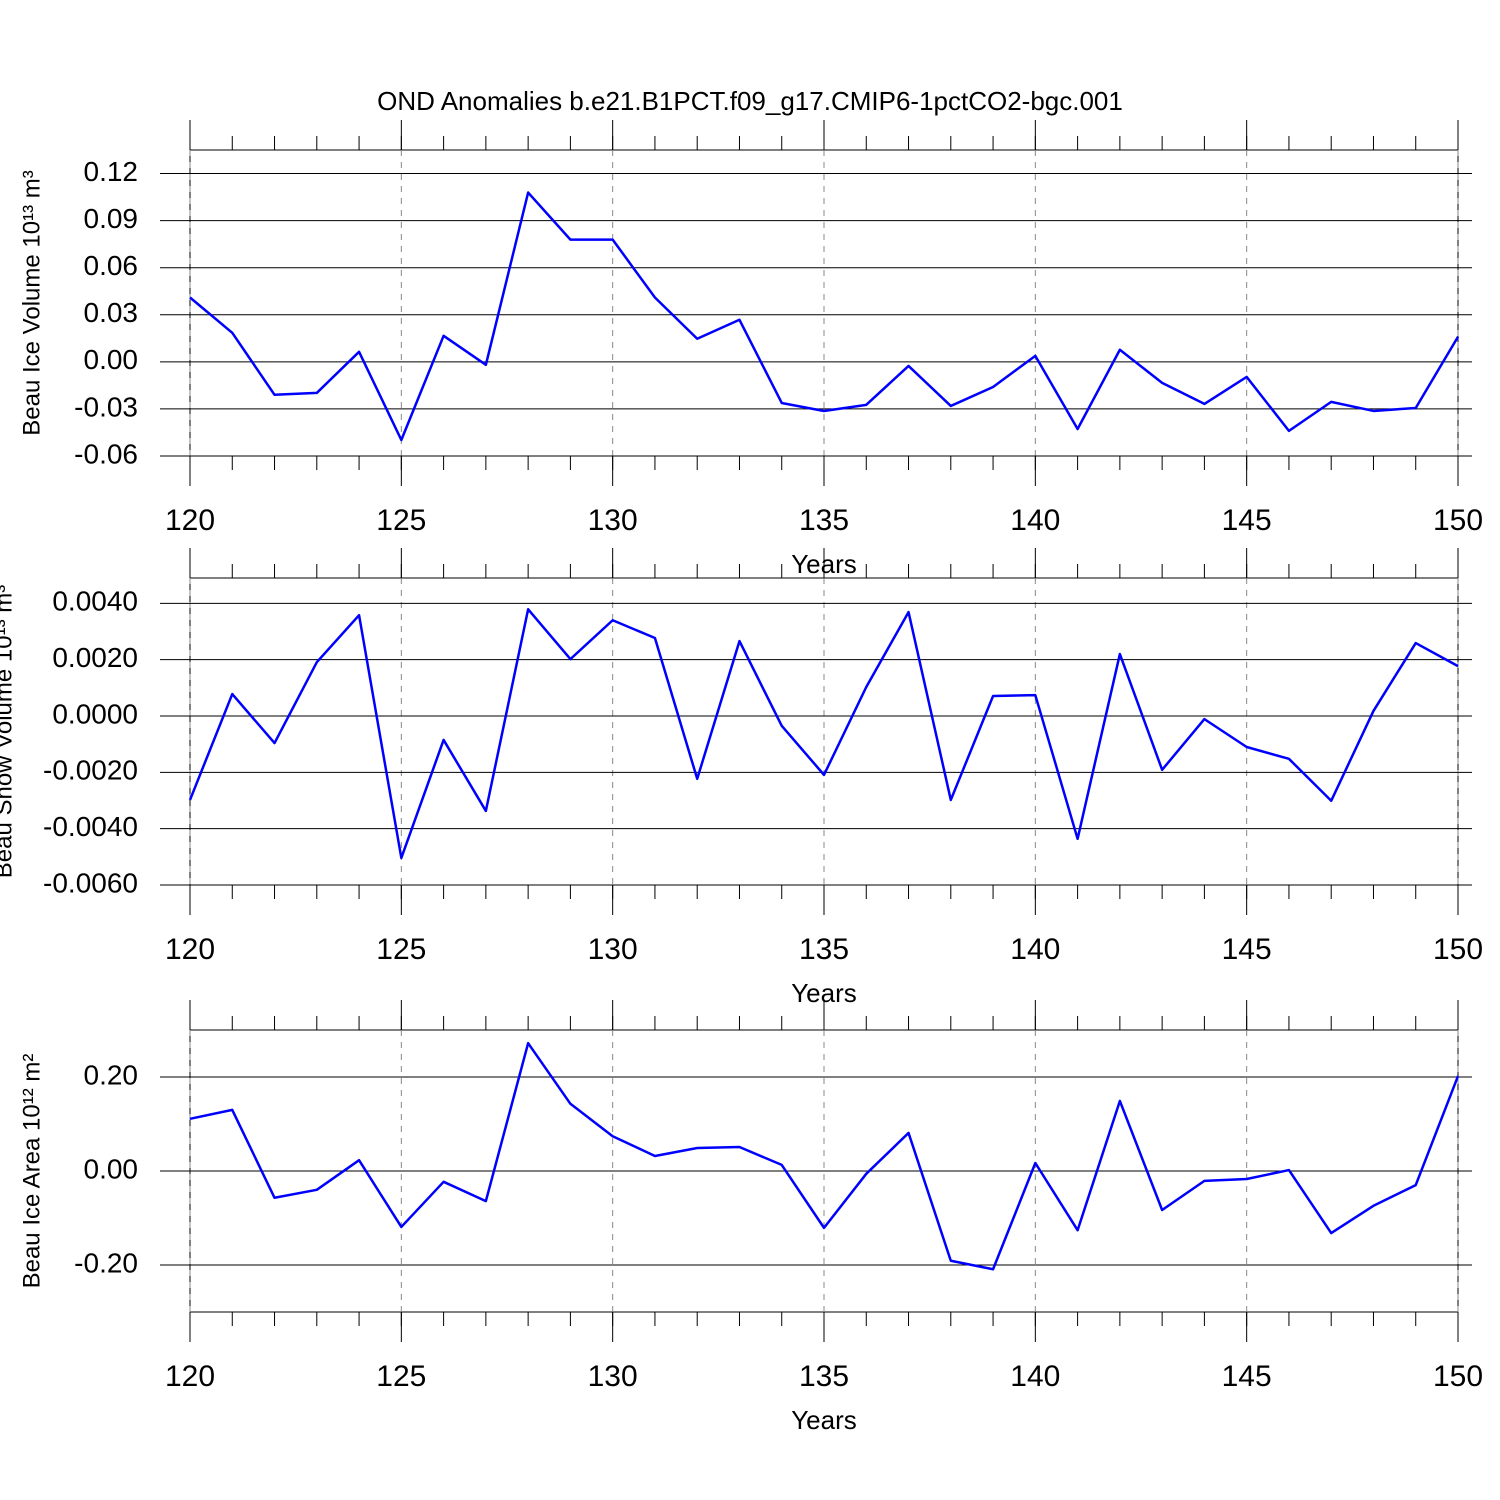 The width and height of the screenshot is (1500, 1500). What do you see at coordinates (90, 826) in the screenshot?
I see `y-tick-label: -0.0040` at bounding box center [90, 826].